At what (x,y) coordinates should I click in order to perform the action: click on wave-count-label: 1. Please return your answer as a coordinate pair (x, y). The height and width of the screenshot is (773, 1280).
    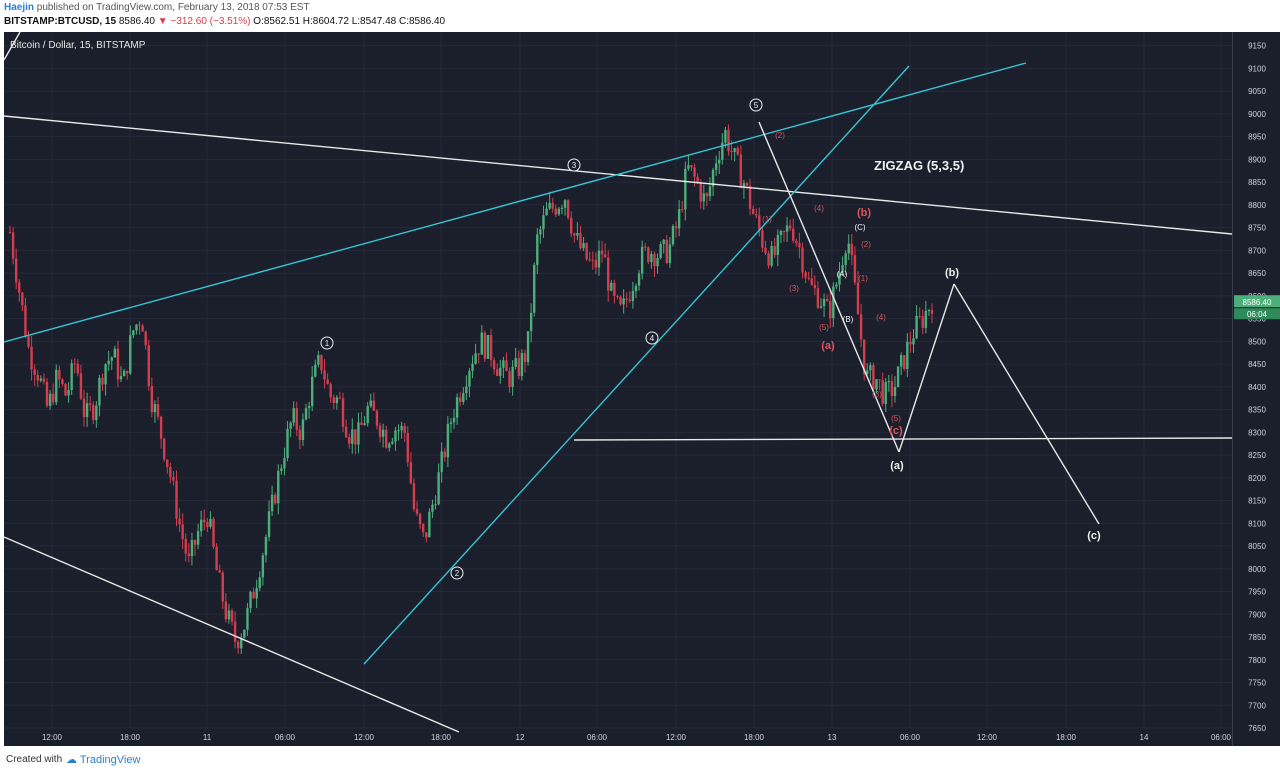
    Looking at the image, I should click on (327, 343).